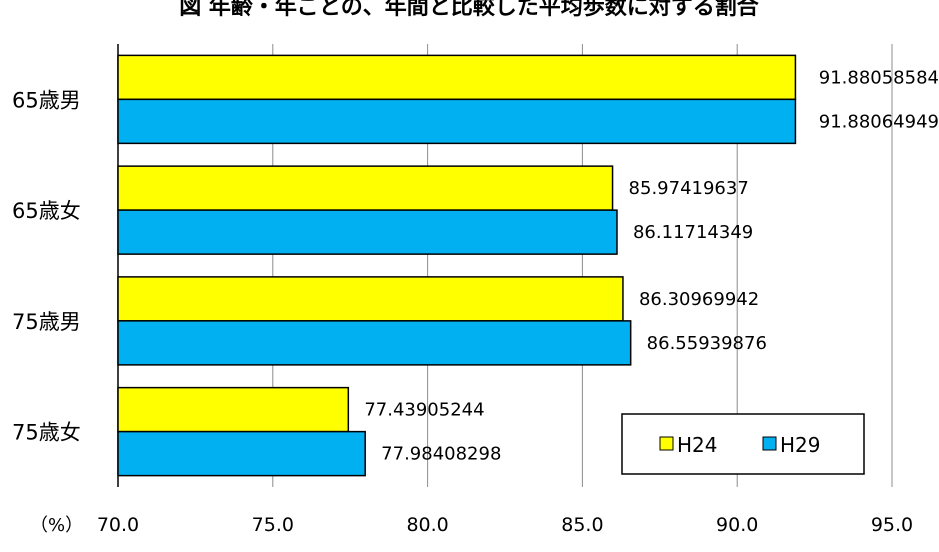 The height and width of the screenshot is (552, 939). What do you see at coordinates (737, 525) in the screenshot?
I see `x-tick-label: 90.0` at bounding box center [737, 525].